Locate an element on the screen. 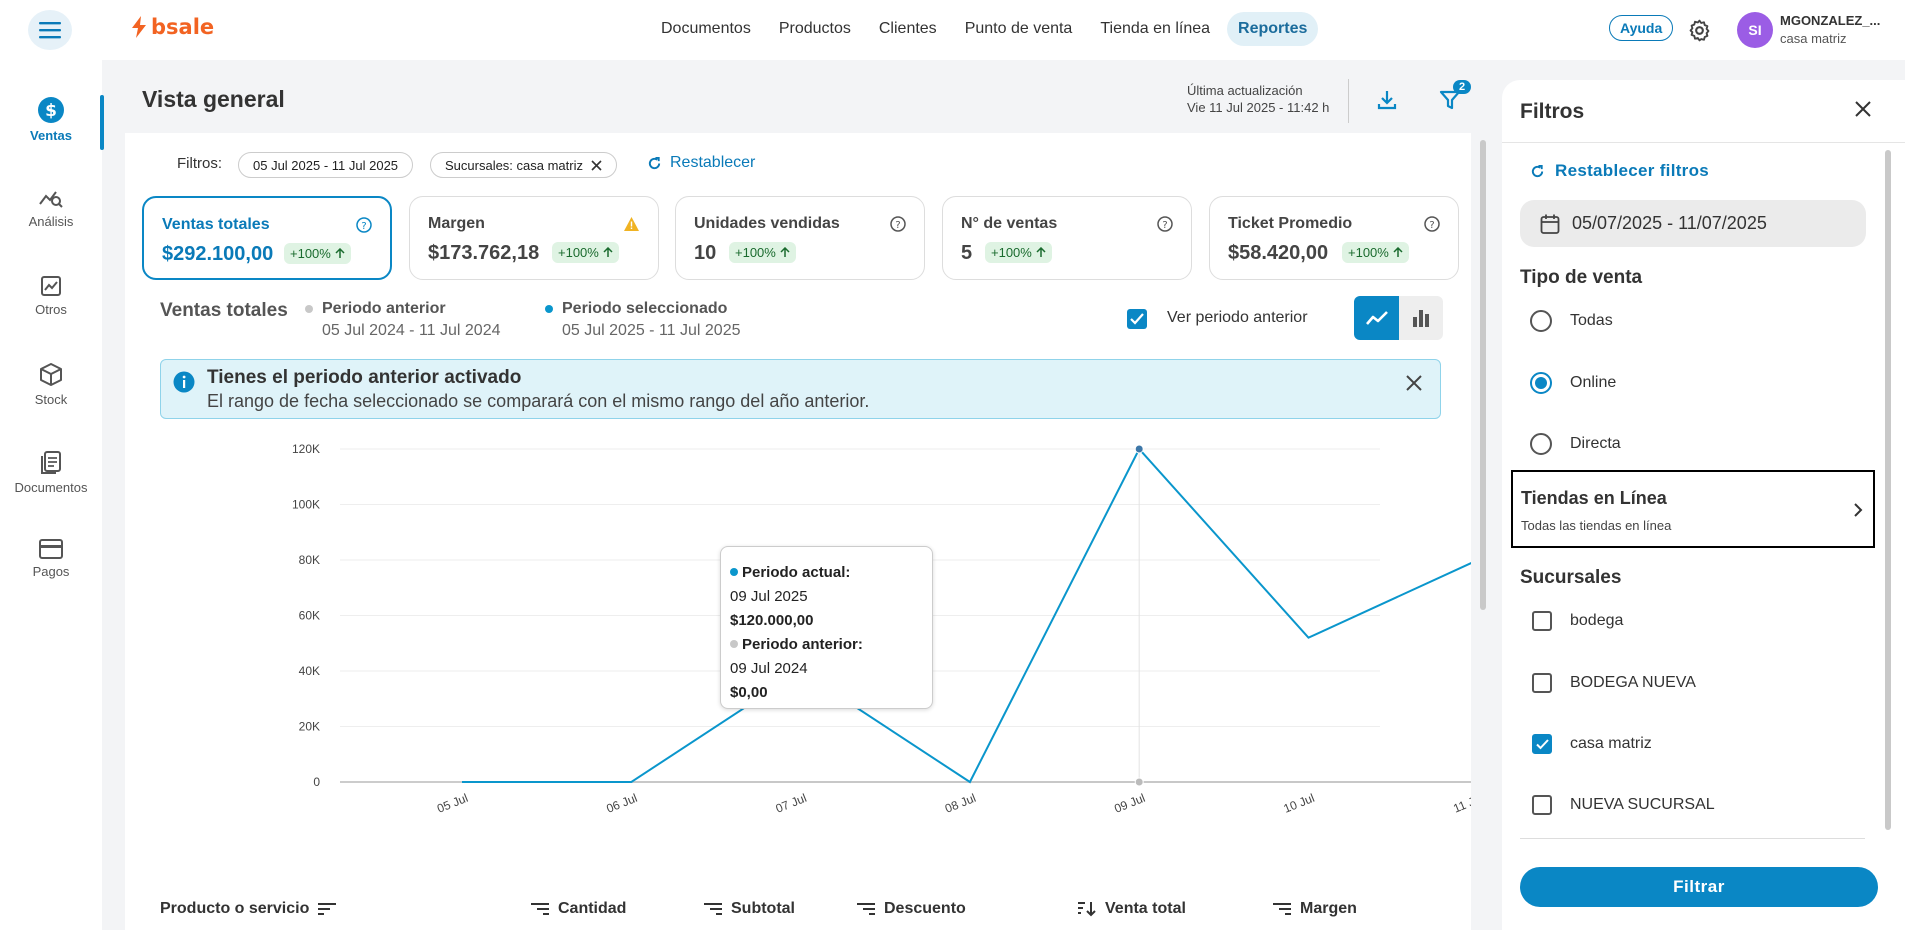  y-tick-label: 0 is located at coordinates (316, 782).